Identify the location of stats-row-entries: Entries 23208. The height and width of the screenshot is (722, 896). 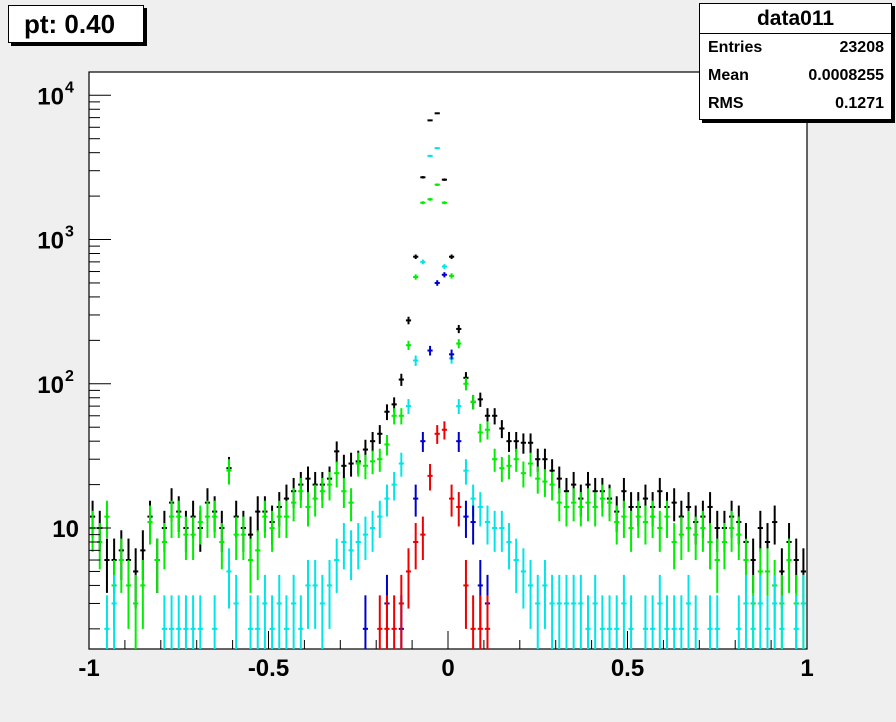
(795, 48).